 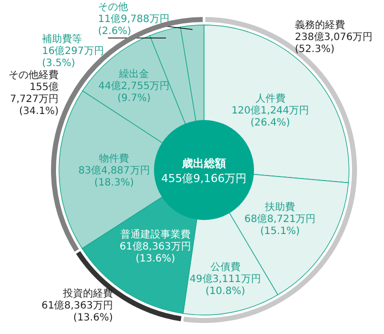 I want to click on data-label: 16億297万円 (3.5%), so click(x=73, y=57).